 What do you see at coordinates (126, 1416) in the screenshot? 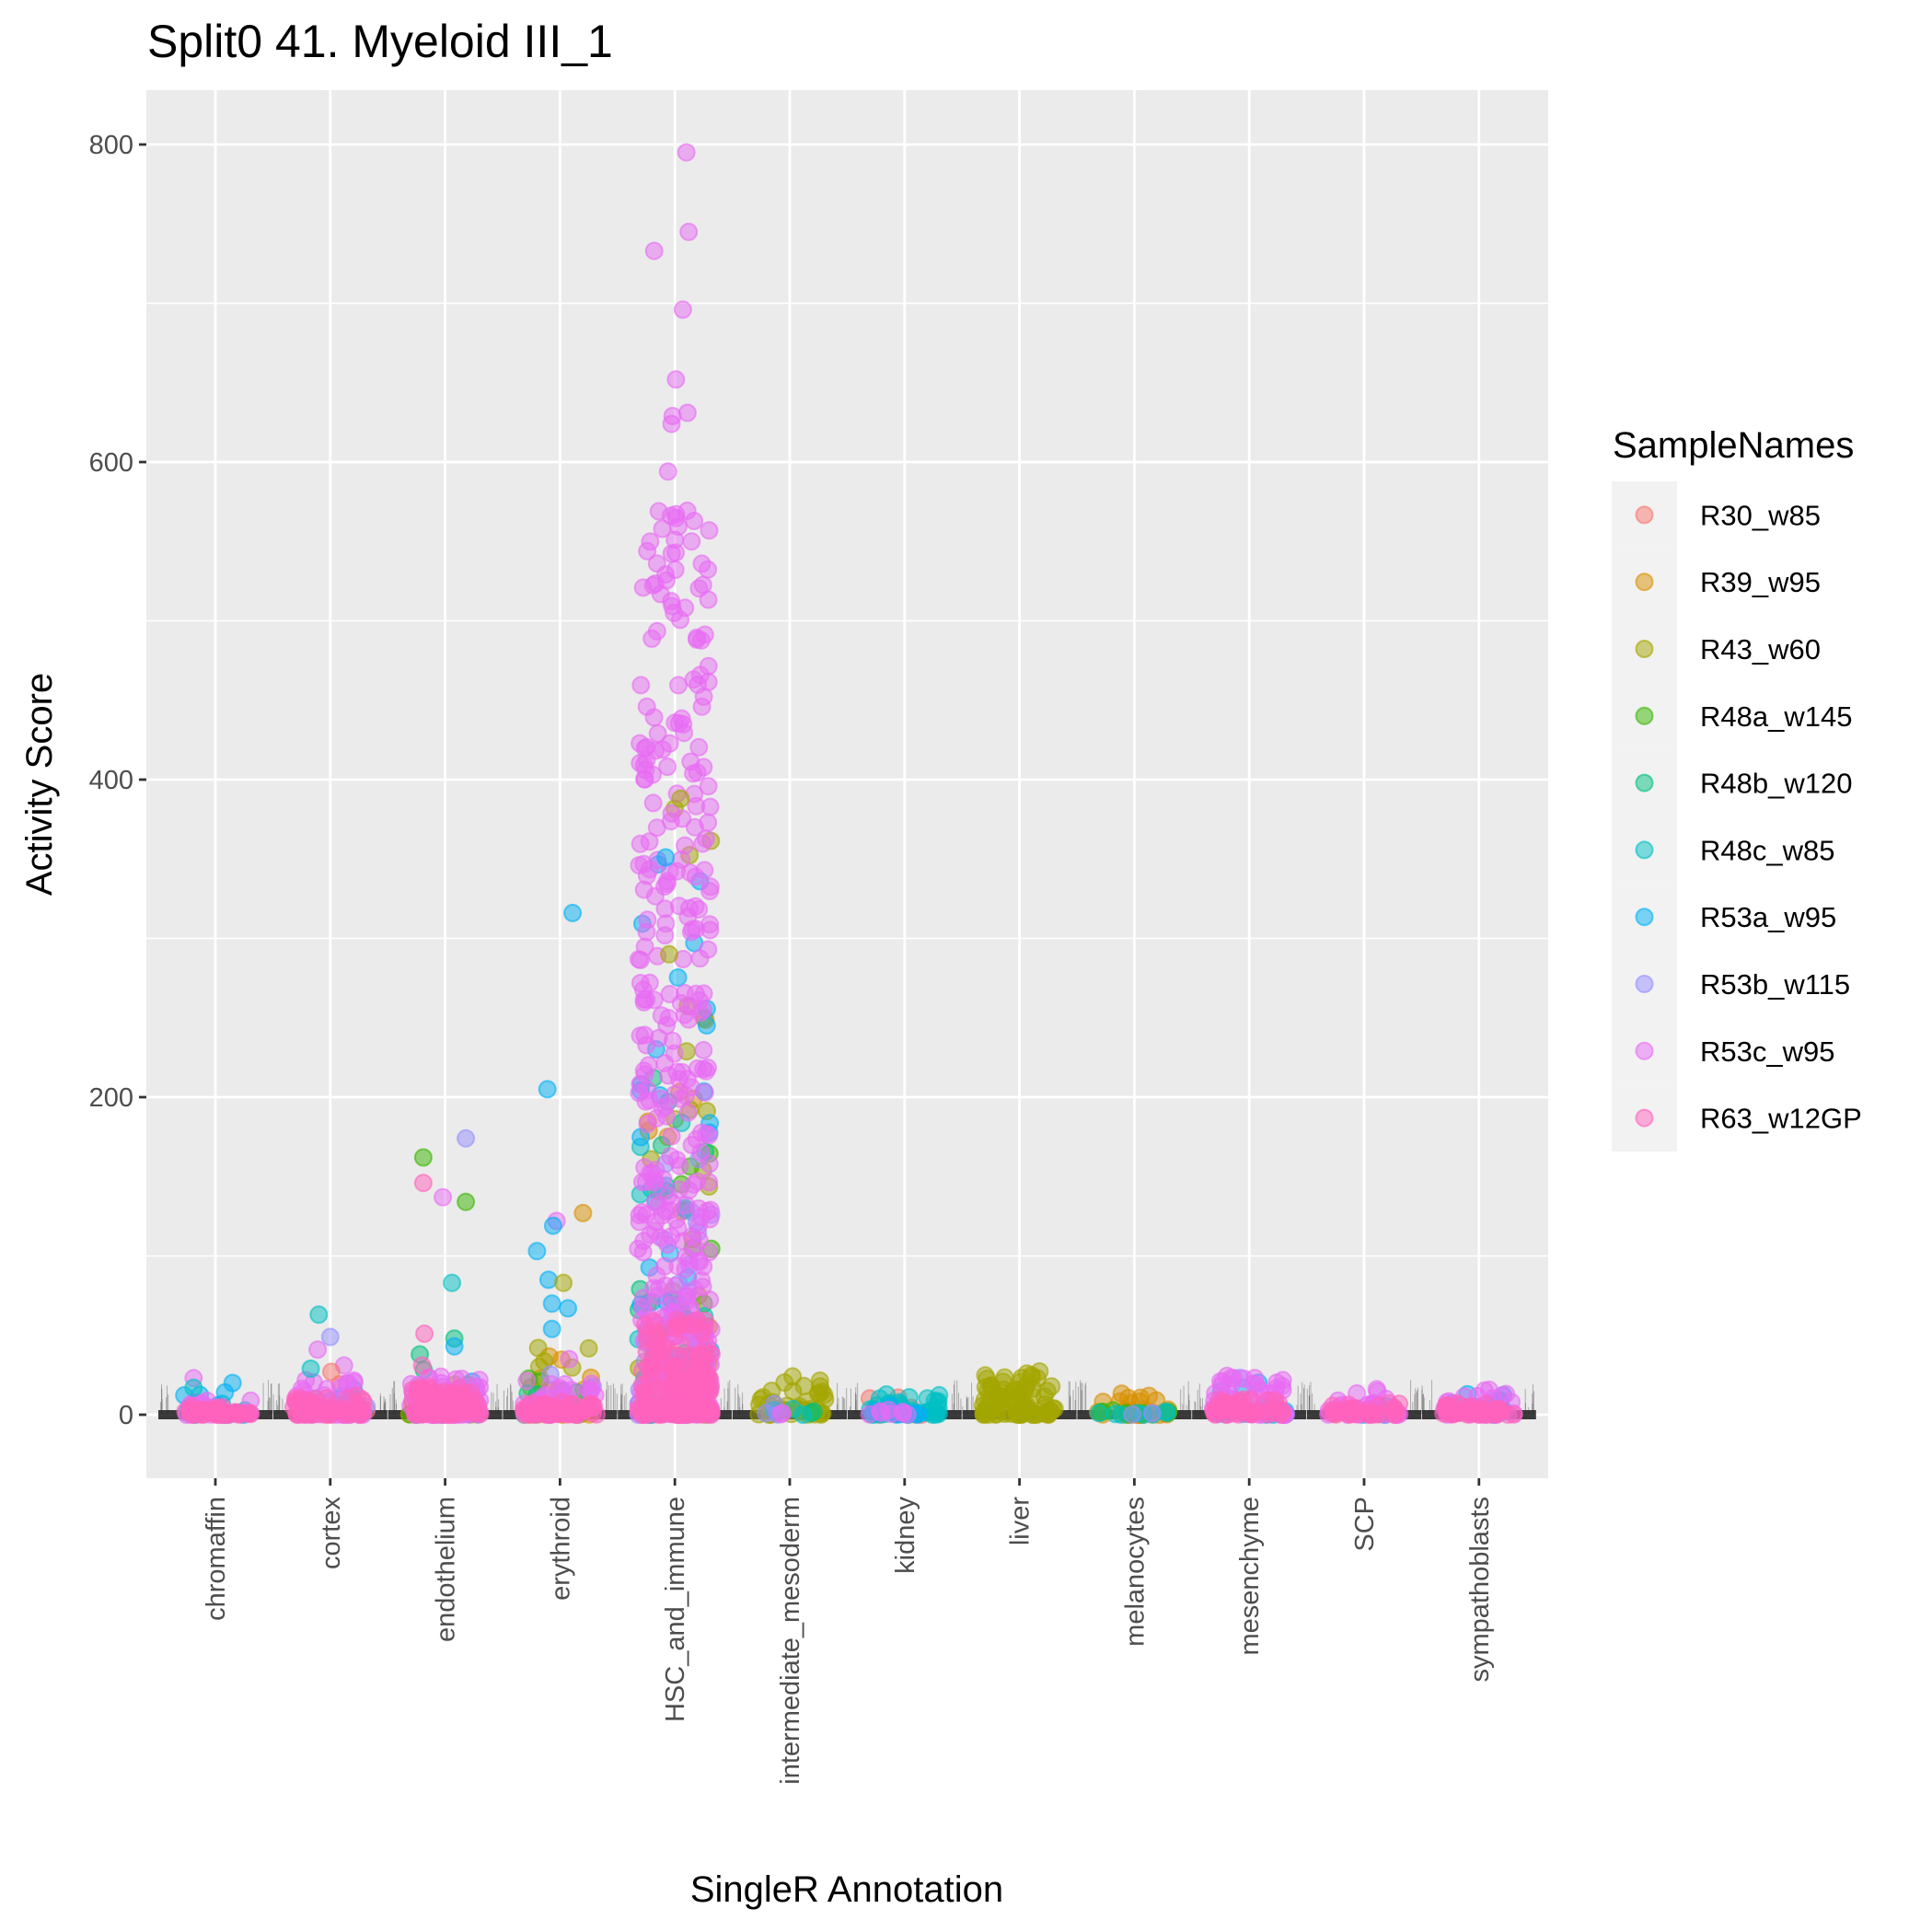
I see `y-tick-label: 0` at bounding box center [126, 1416].